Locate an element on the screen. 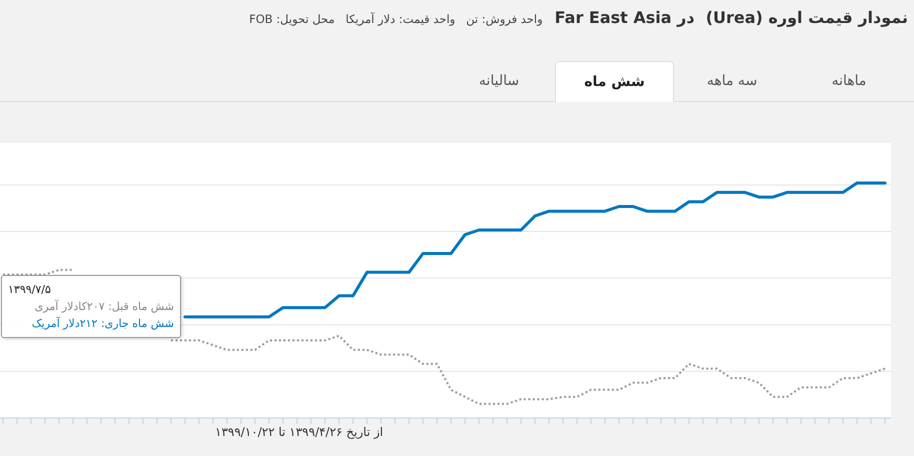  chart-title: نمودار قیمت اوره (Urea) در Far East Asia is located at coordinates (731, 17).